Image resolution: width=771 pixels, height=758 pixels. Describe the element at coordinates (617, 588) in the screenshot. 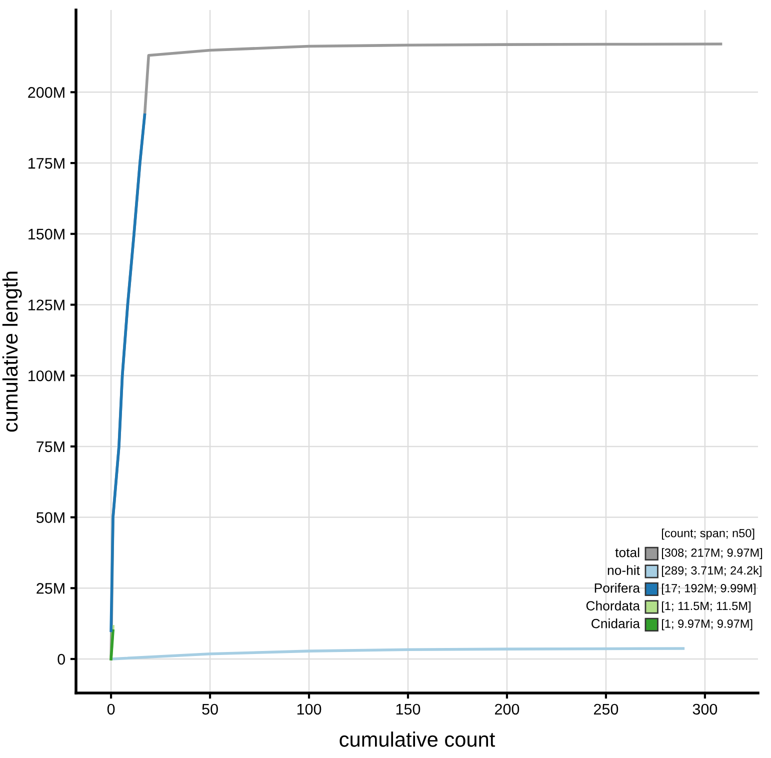

I see `legend-label: Porifera` at that location.